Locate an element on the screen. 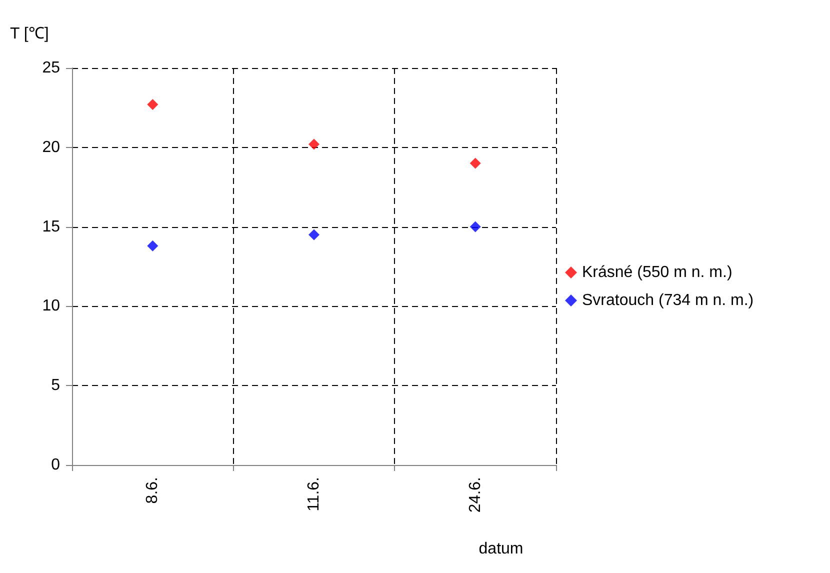 The height and width of the screenshot is (573, 830). x-tick-label: 11.6. is located at coordinates (314, 494).